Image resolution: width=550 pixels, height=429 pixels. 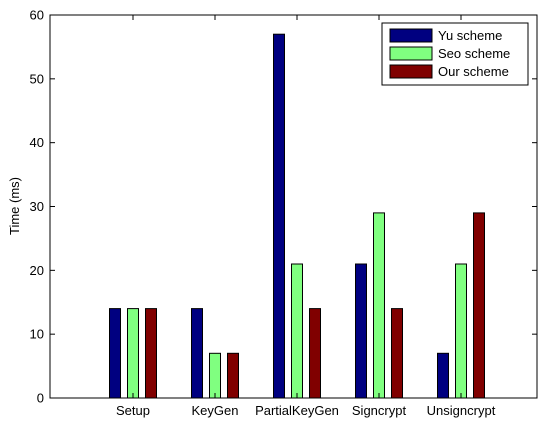 I want to click on bar-seo-scheme-partialkeygen, so click(x=297, y=331).